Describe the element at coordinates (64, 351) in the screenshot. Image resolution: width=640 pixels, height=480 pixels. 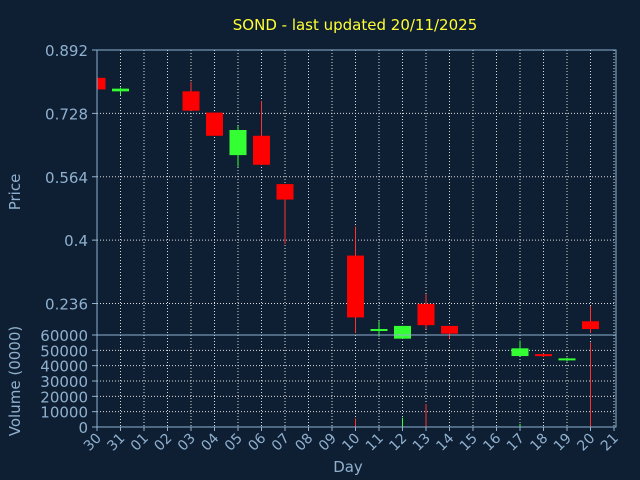
I see `volume-tick-label: 50000` at that location.